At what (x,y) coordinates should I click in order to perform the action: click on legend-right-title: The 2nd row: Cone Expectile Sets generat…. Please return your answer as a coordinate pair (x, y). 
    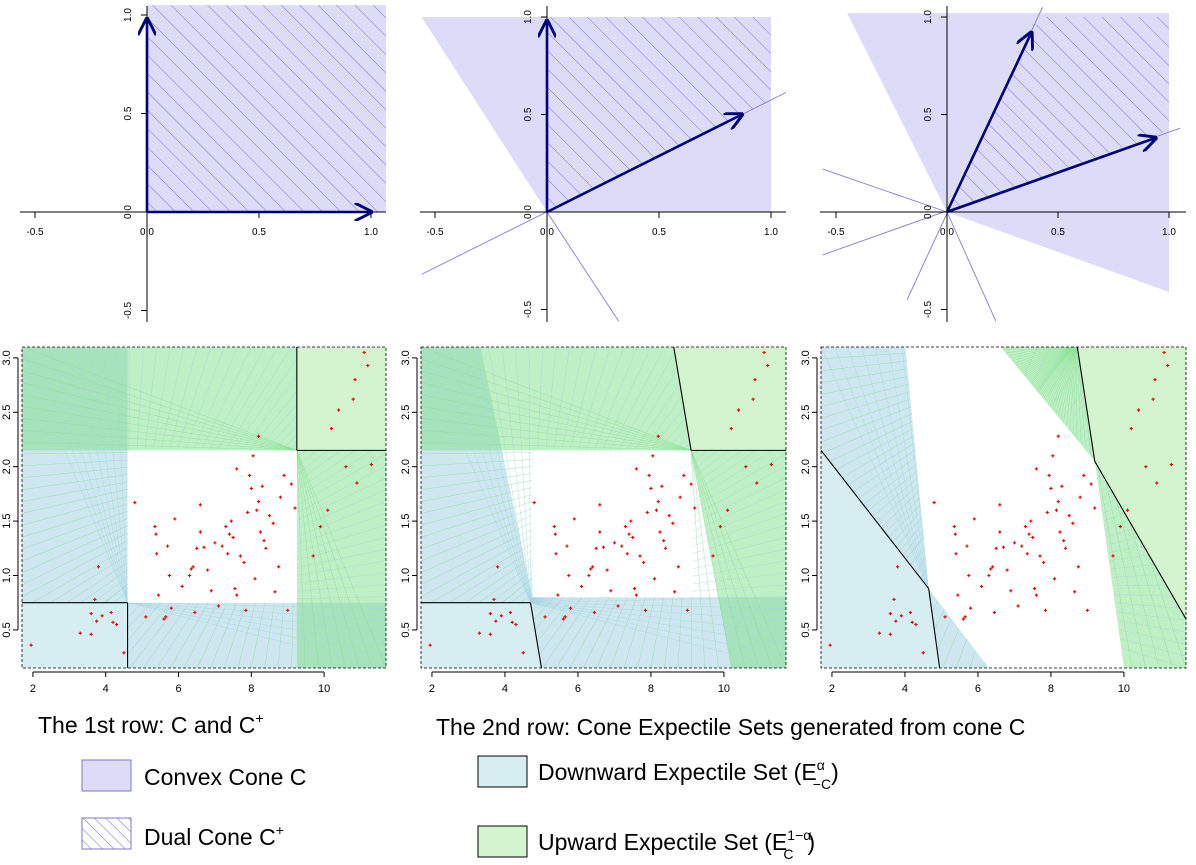
    Looking at the image, I should click on (730, 727).